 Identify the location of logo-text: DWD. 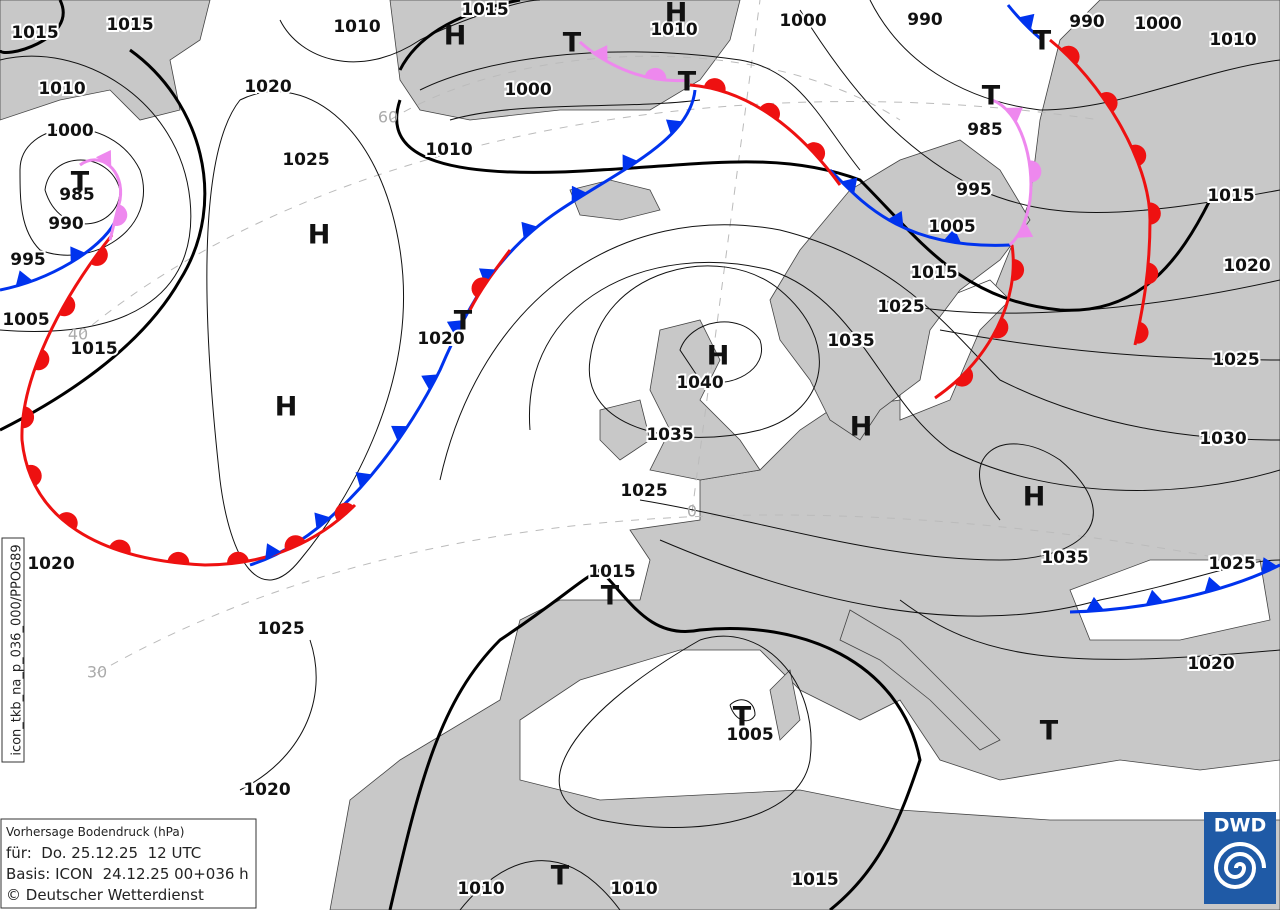
(1240, 826).